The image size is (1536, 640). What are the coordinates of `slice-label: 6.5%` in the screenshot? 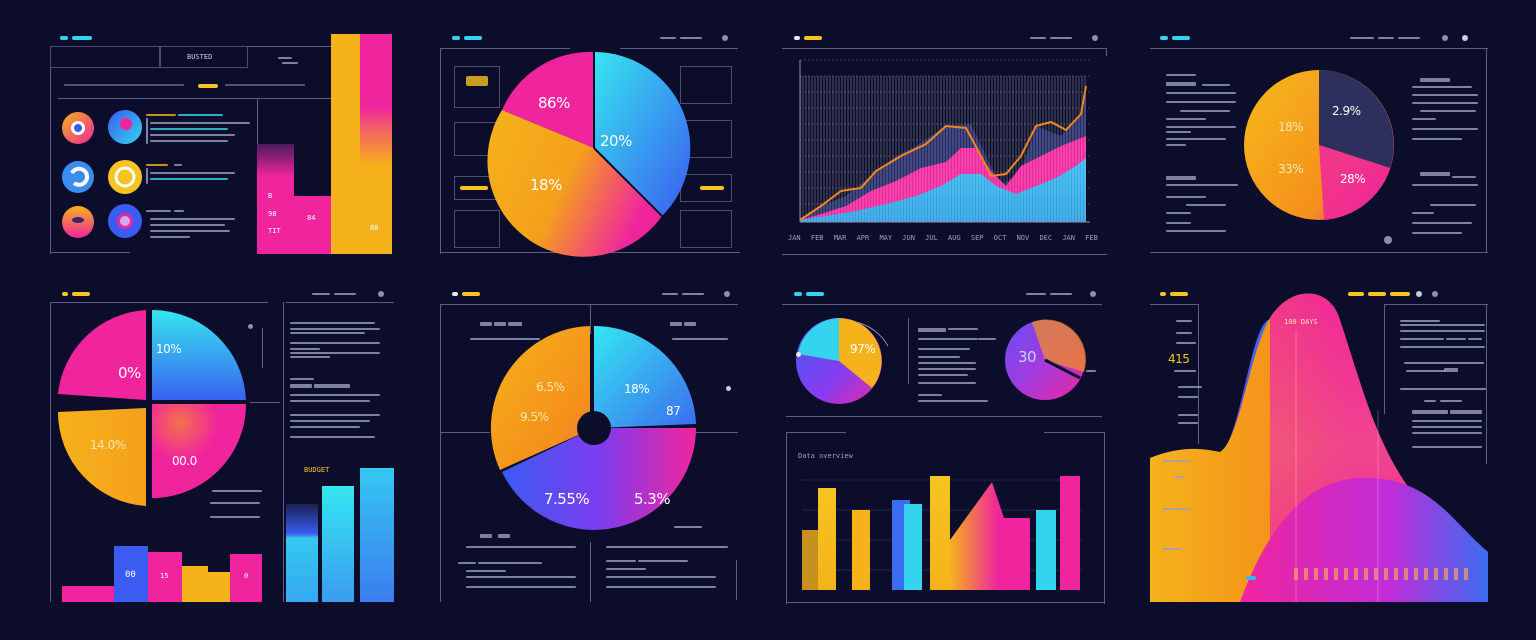 It's located at (550, 387).